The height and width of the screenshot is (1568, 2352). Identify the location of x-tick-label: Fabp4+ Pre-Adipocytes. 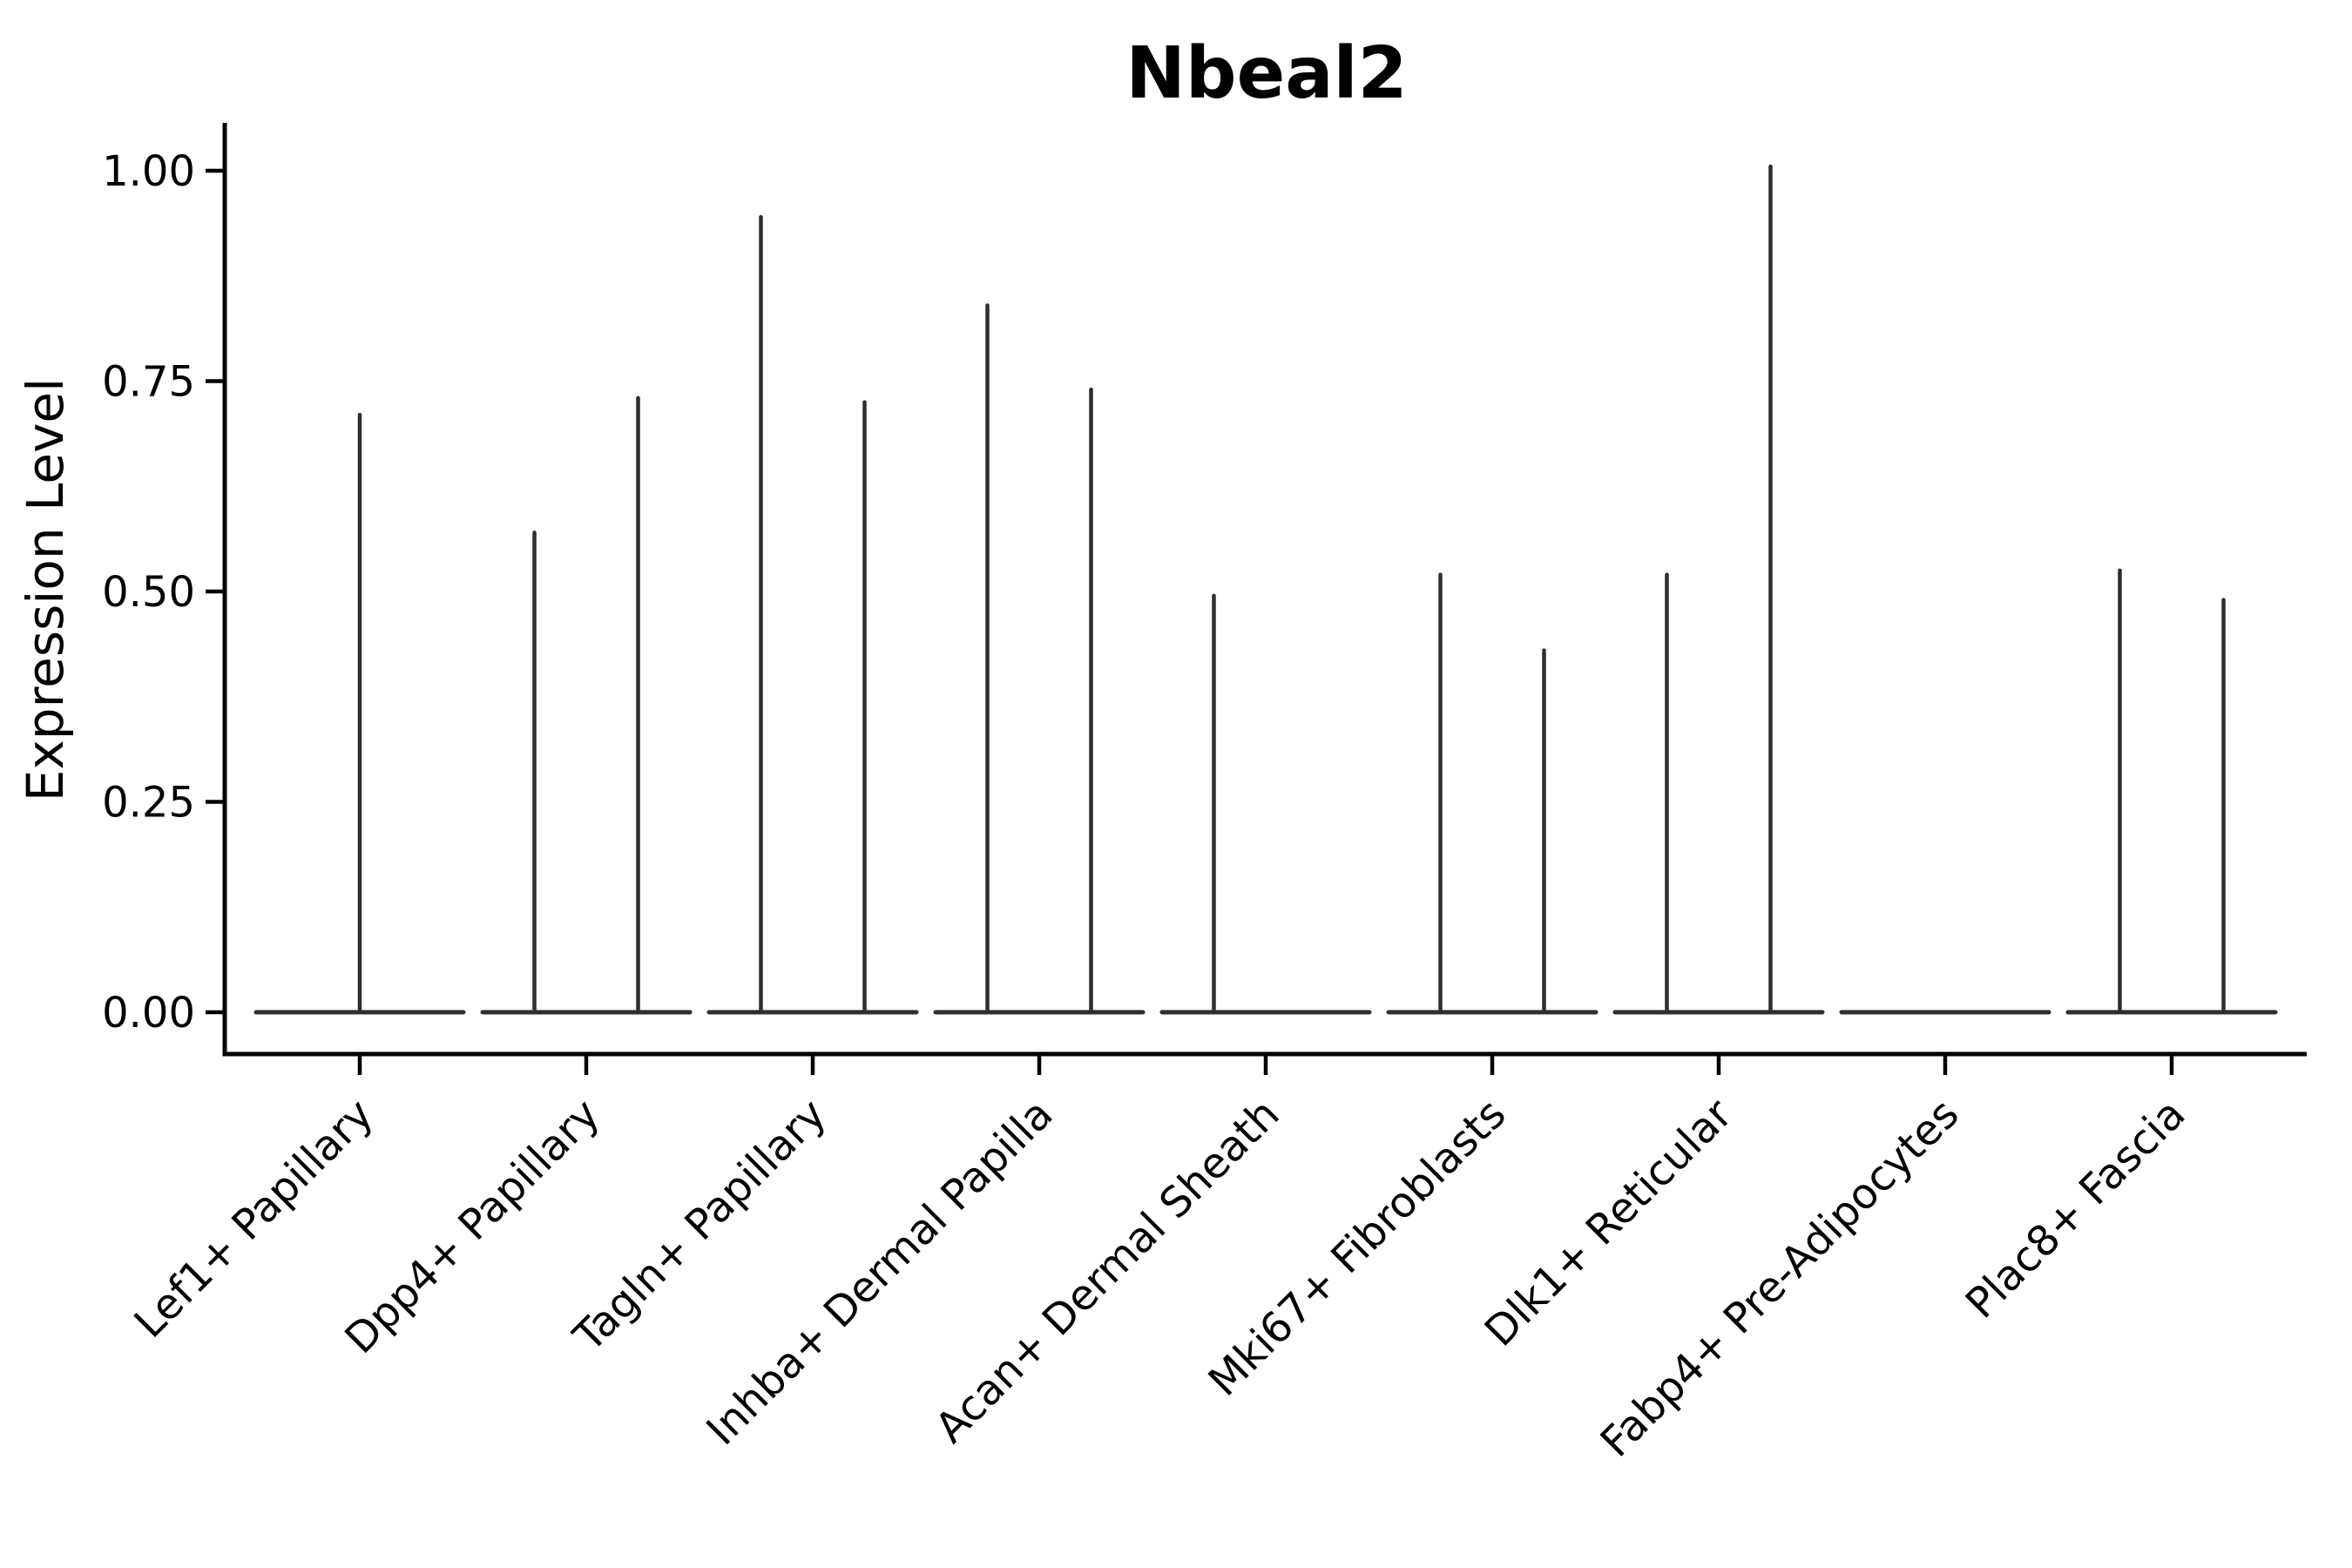
(1781, 1278).